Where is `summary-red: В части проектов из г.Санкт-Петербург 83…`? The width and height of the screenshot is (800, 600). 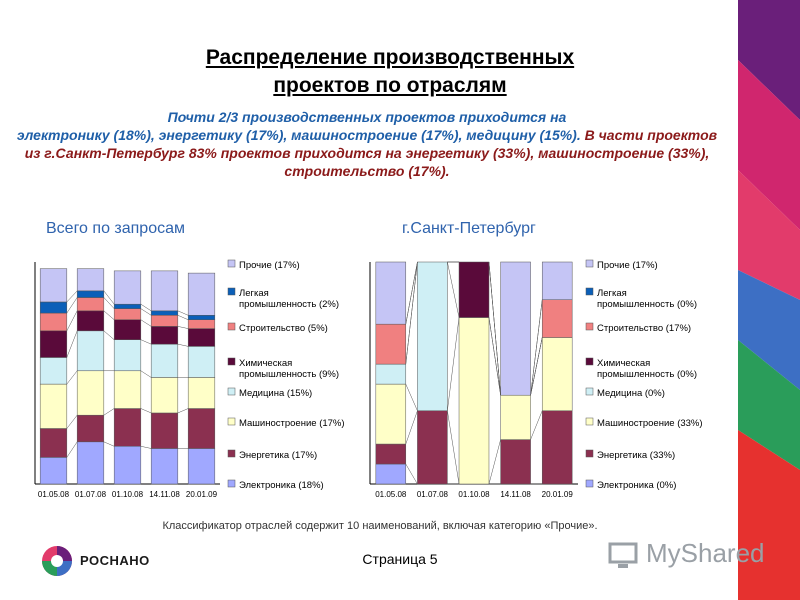
summary-red: В части проектов из г.Санкт-Петербург 83… is located at coordinates (371, 153).